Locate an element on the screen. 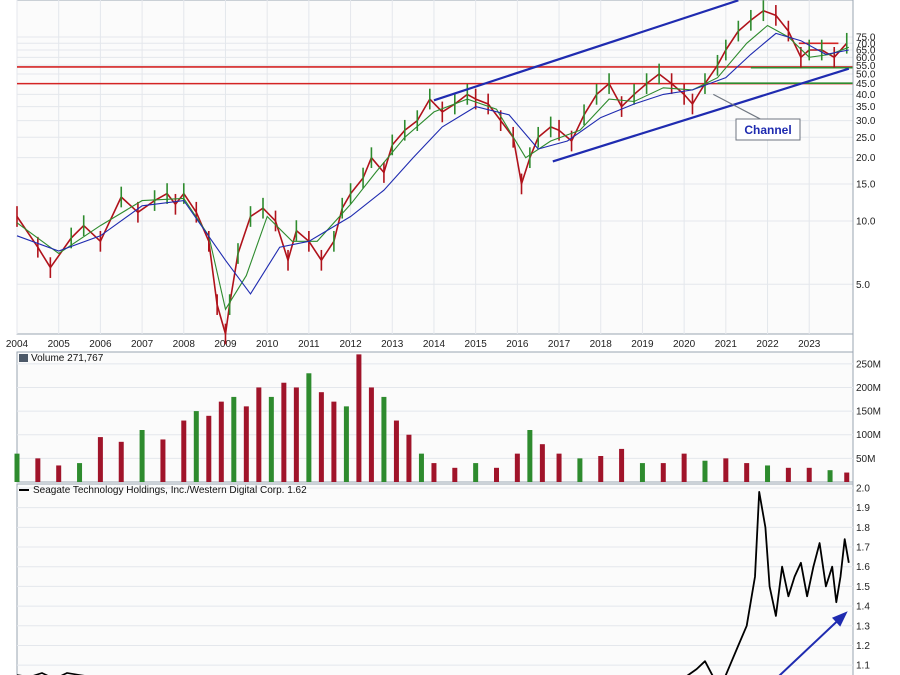 This screenshot has width=900, height=675. y-tick-label: 15.0 is located at coordinates (866, 184).